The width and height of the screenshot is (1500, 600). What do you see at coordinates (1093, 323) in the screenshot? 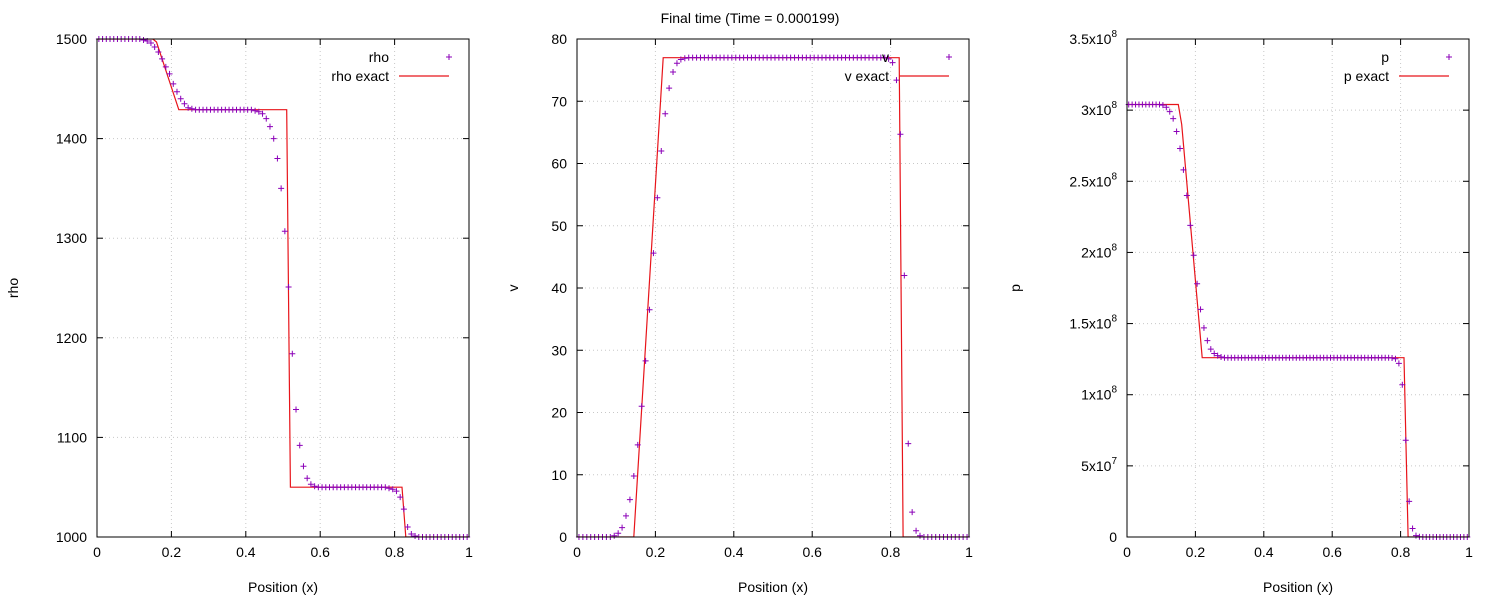
I see `y-tick-label: 1.5x10⁸` at bounding box center [1093, 323].